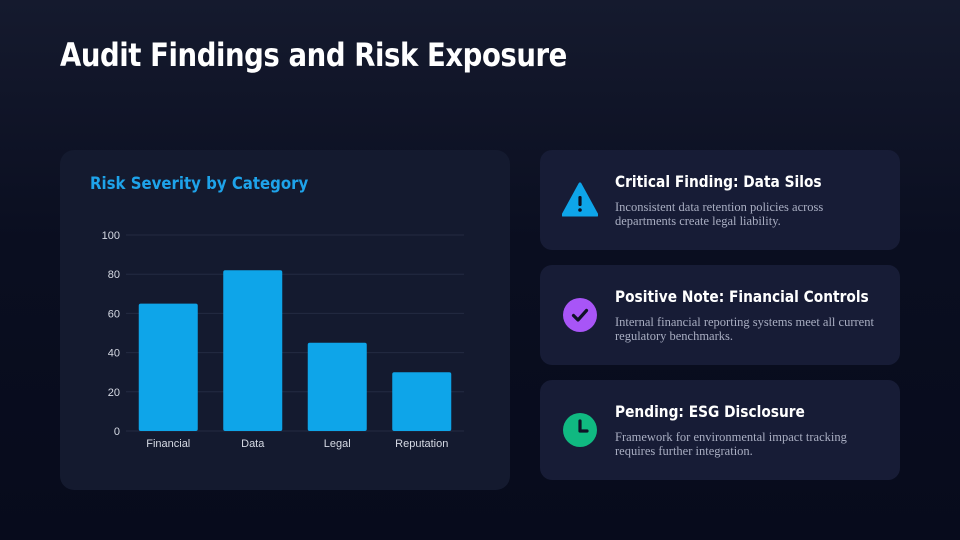  I want to click on bar-legal, so click(337, 386).